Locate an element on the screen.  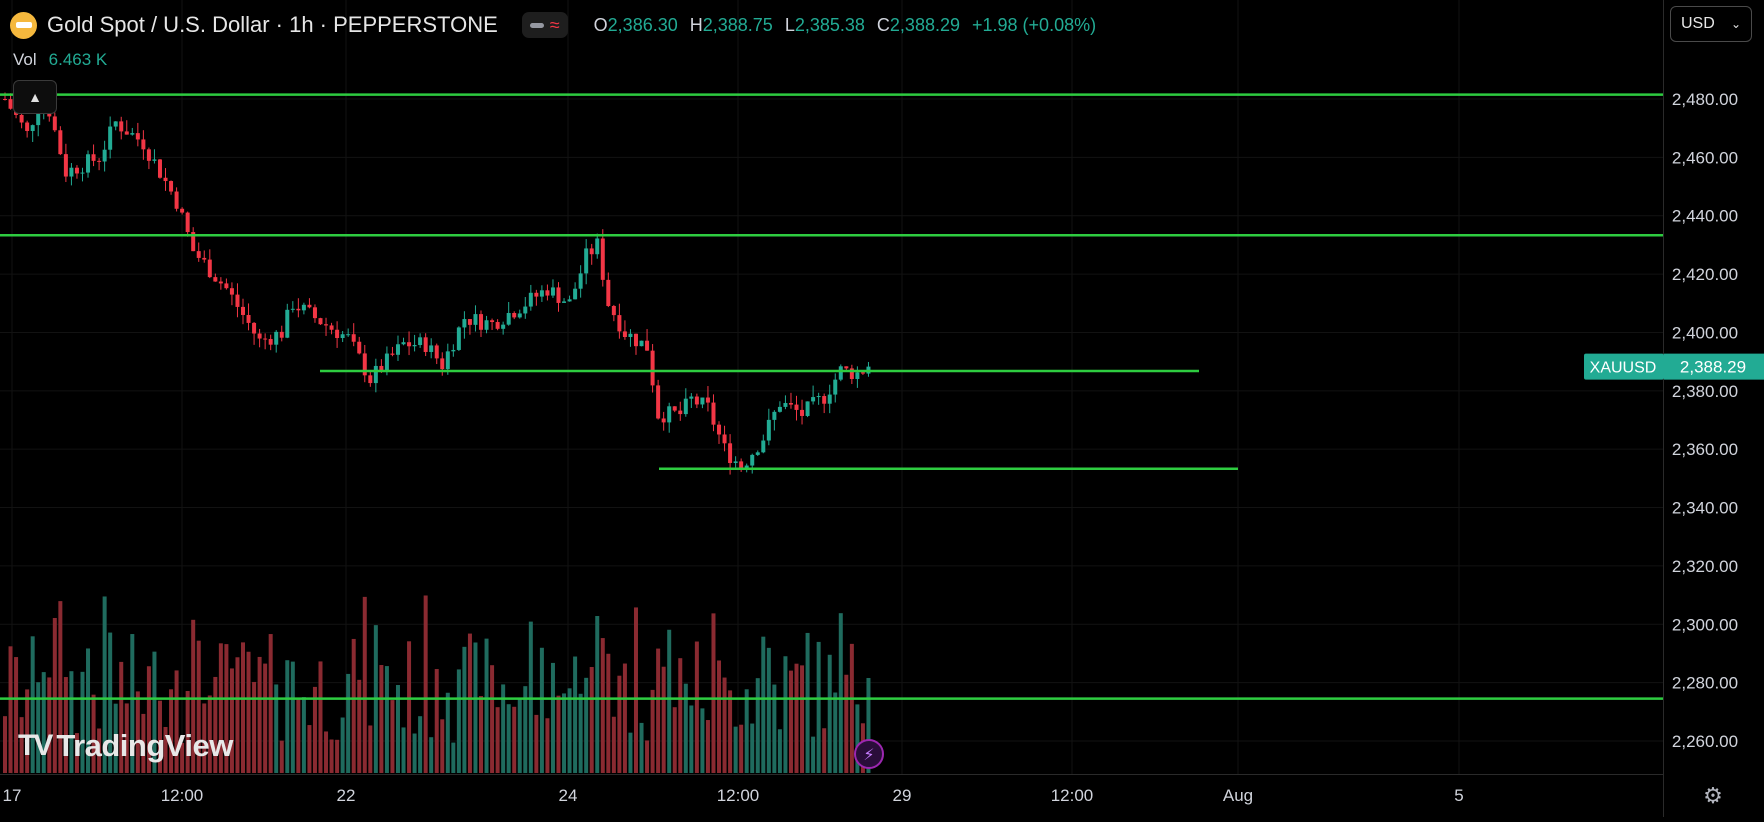
indicator-toggle: ≈ is located at coordinates (544, 25).